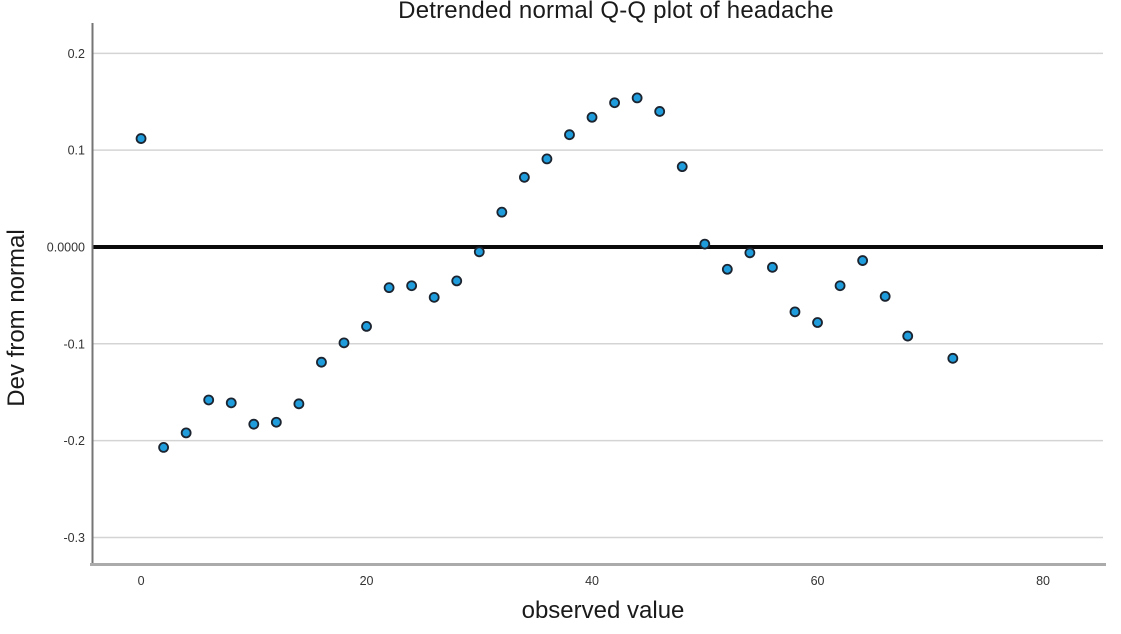 This screenshot has width=1121, height=634. I want to click on x-tick-label: 0, so click(141, 581).